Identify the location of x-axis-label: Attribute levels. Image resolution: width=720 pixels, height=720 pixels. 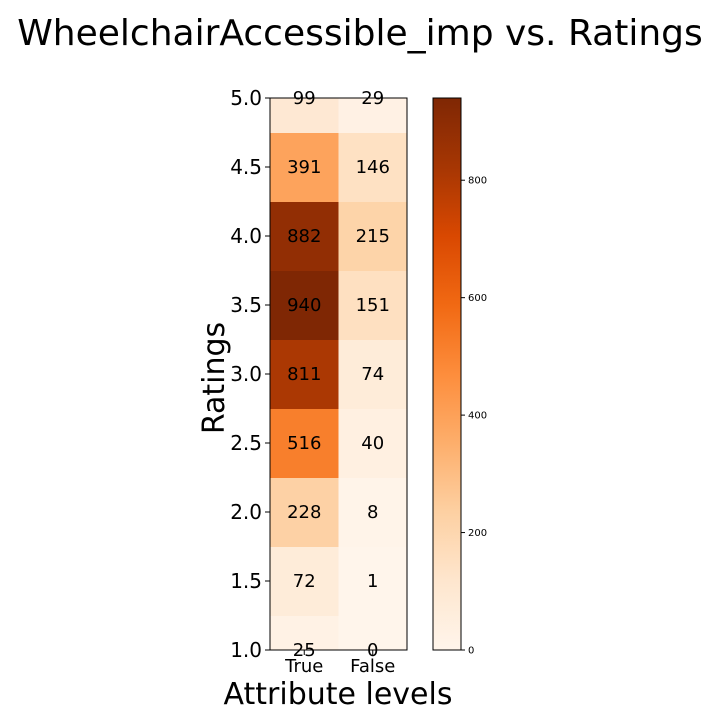
(338, 694).